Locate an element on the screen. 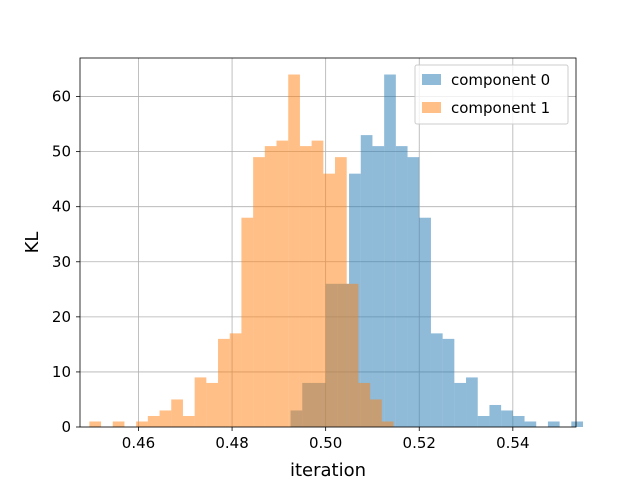 The image size is (640, 480). legend-box is located at coordinates (491, 94).